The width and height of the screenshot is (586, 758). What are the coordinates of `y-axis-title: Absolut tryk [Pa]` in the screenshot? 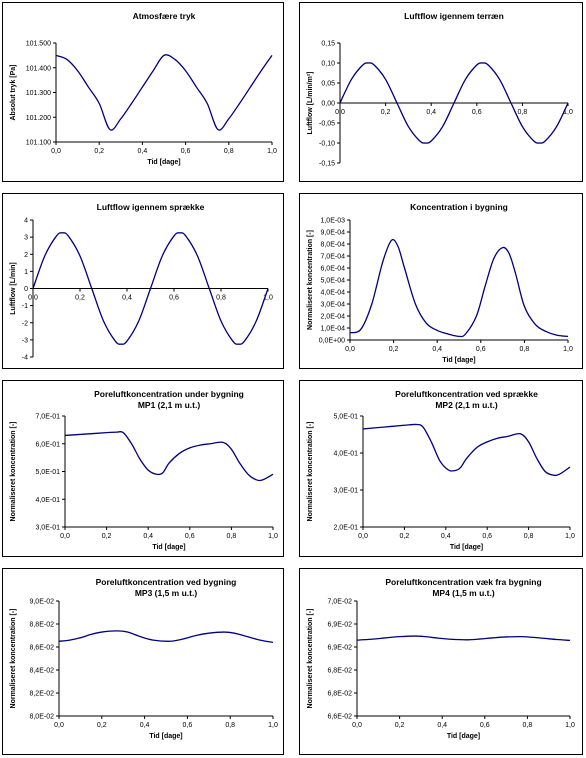 It's located at (13, 92).